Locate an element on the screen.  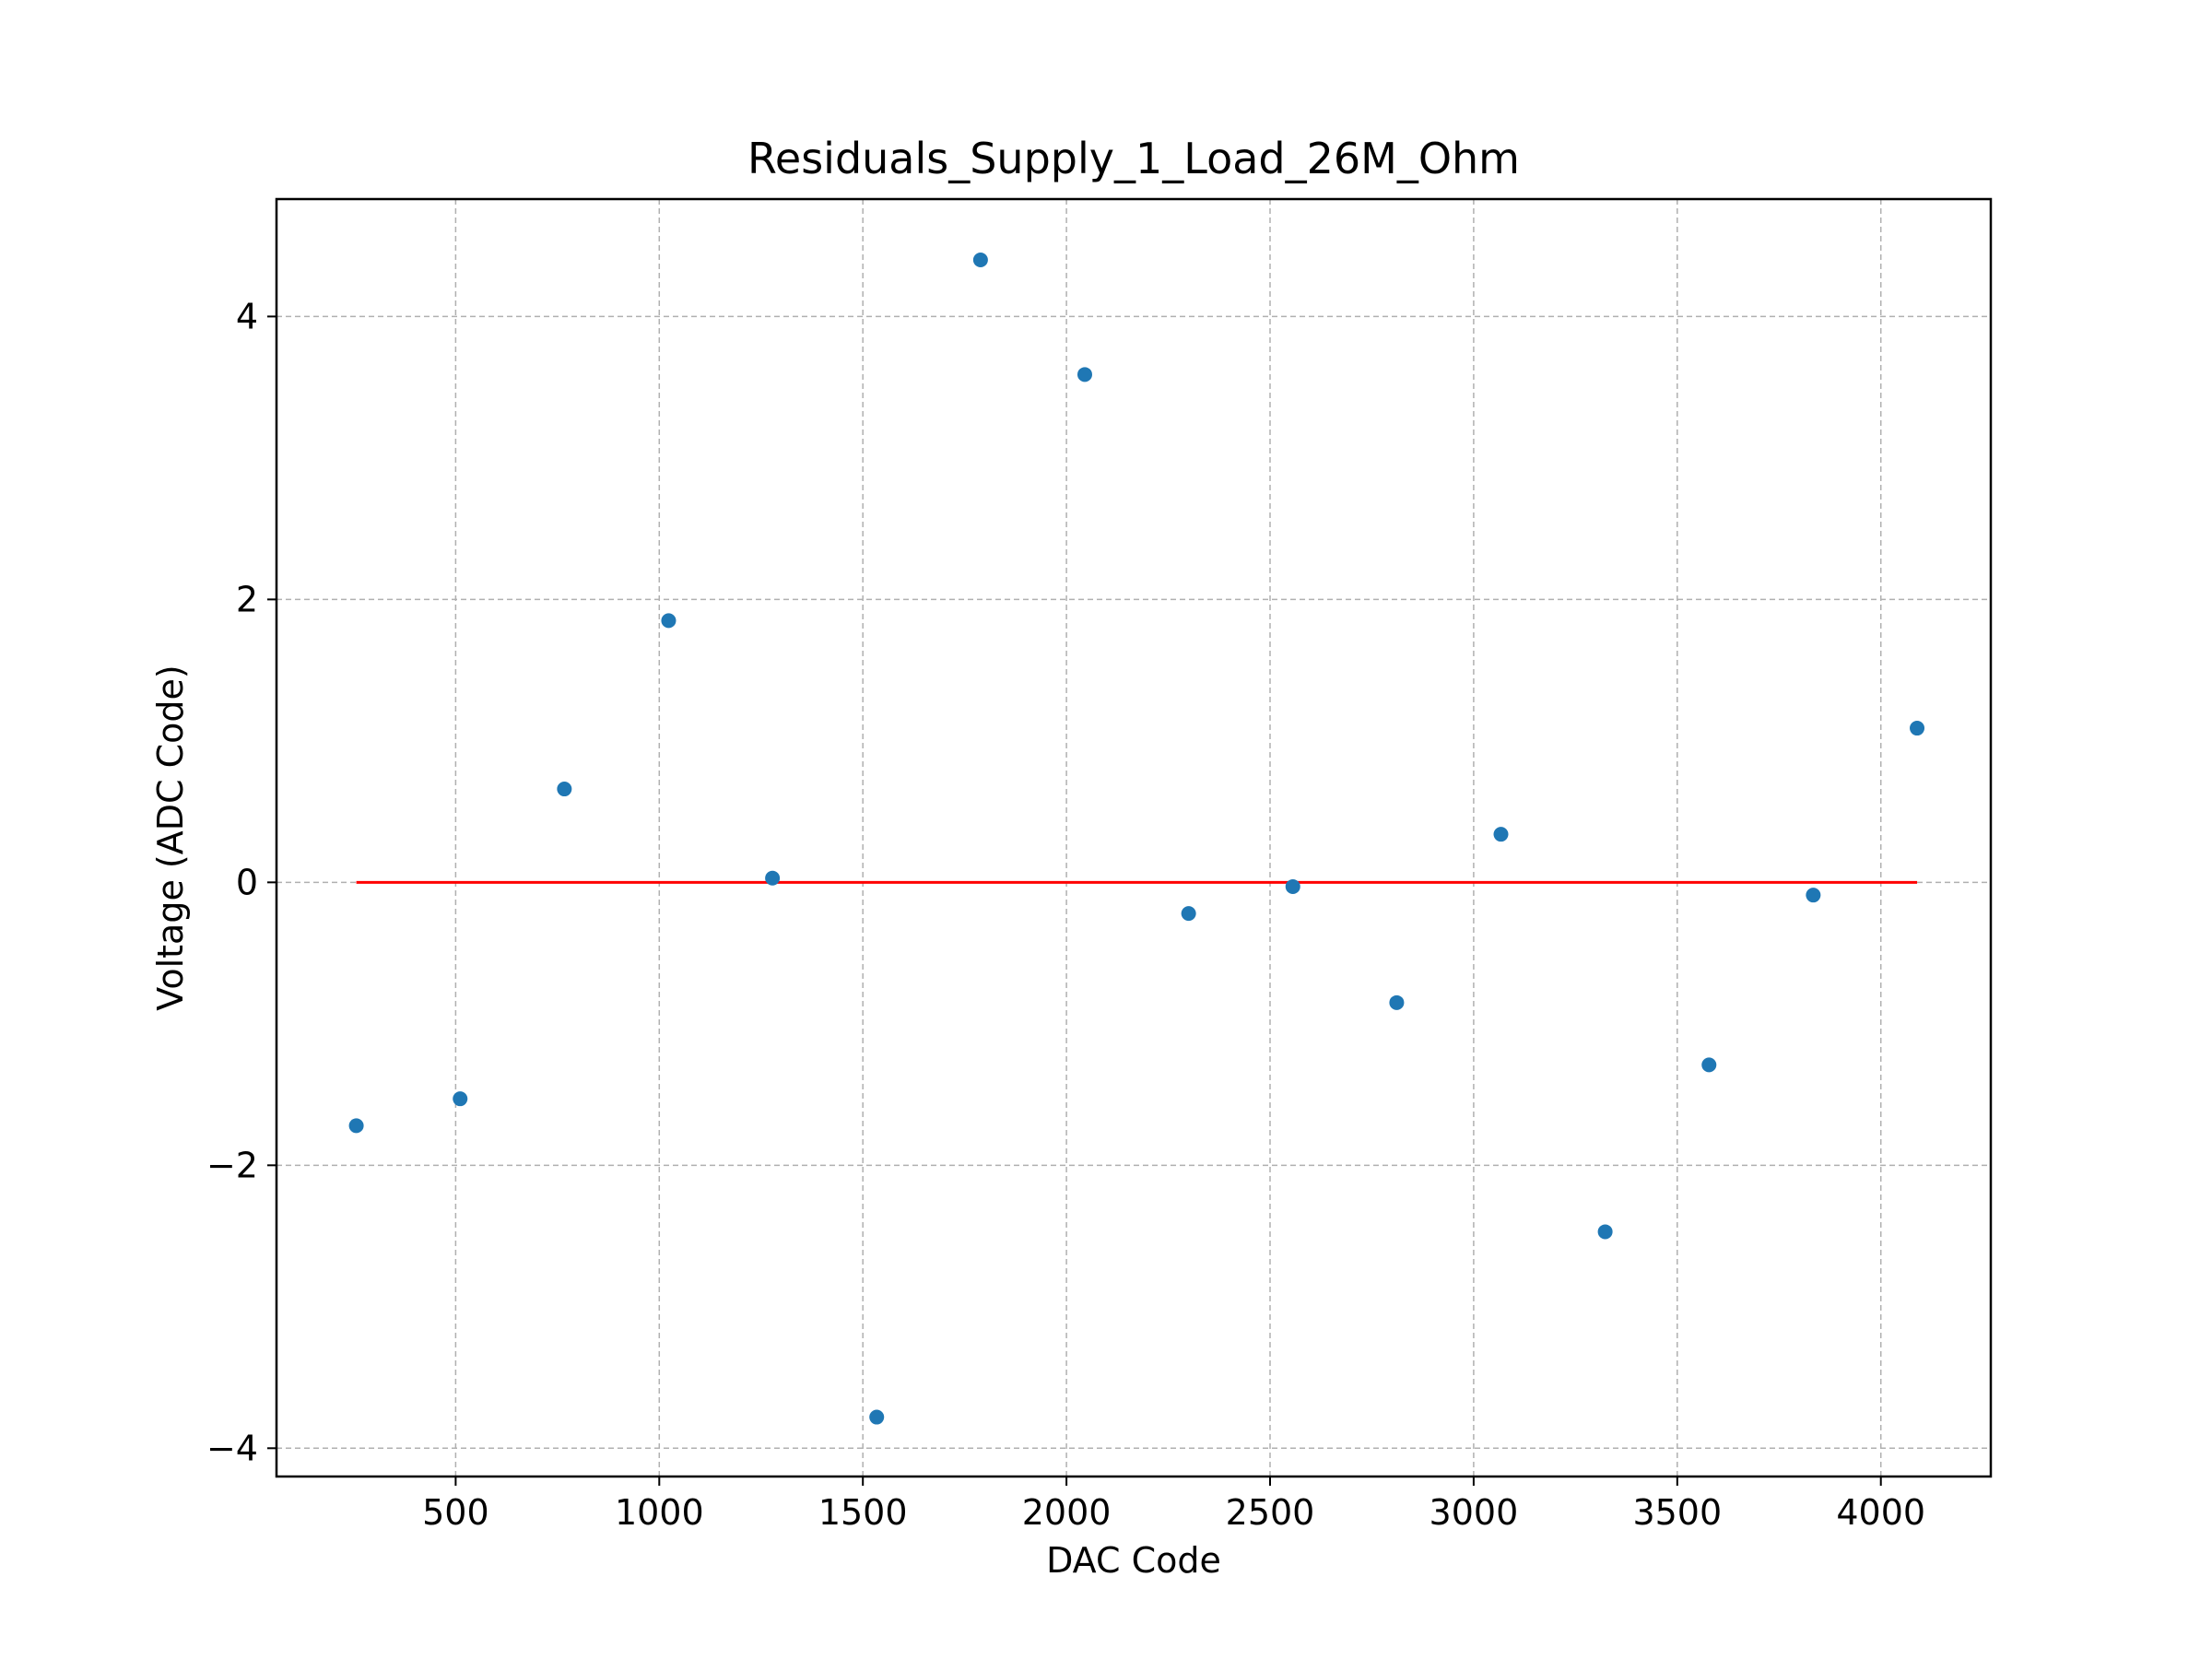
x-tick-label: 3500 is located at coordinates (1677, 1512).